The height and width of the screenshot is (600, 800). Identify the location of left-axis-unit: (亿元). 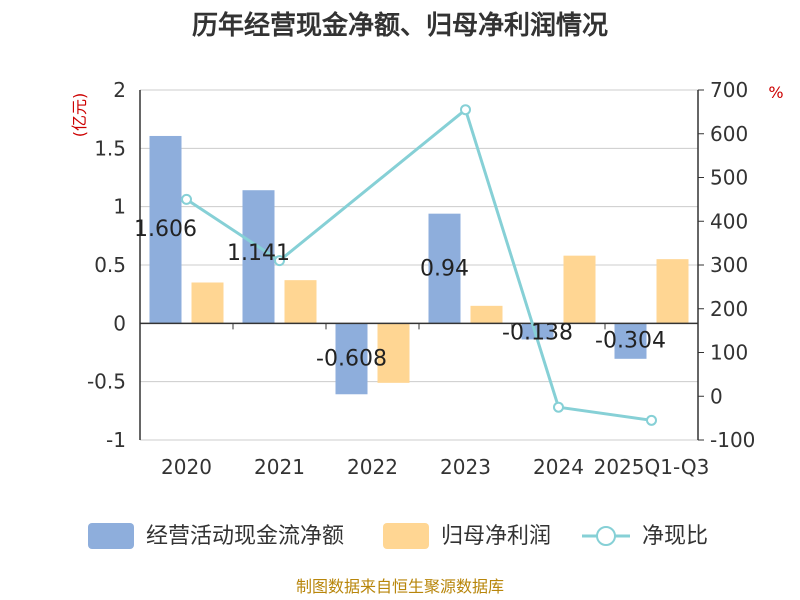
(79, 115).